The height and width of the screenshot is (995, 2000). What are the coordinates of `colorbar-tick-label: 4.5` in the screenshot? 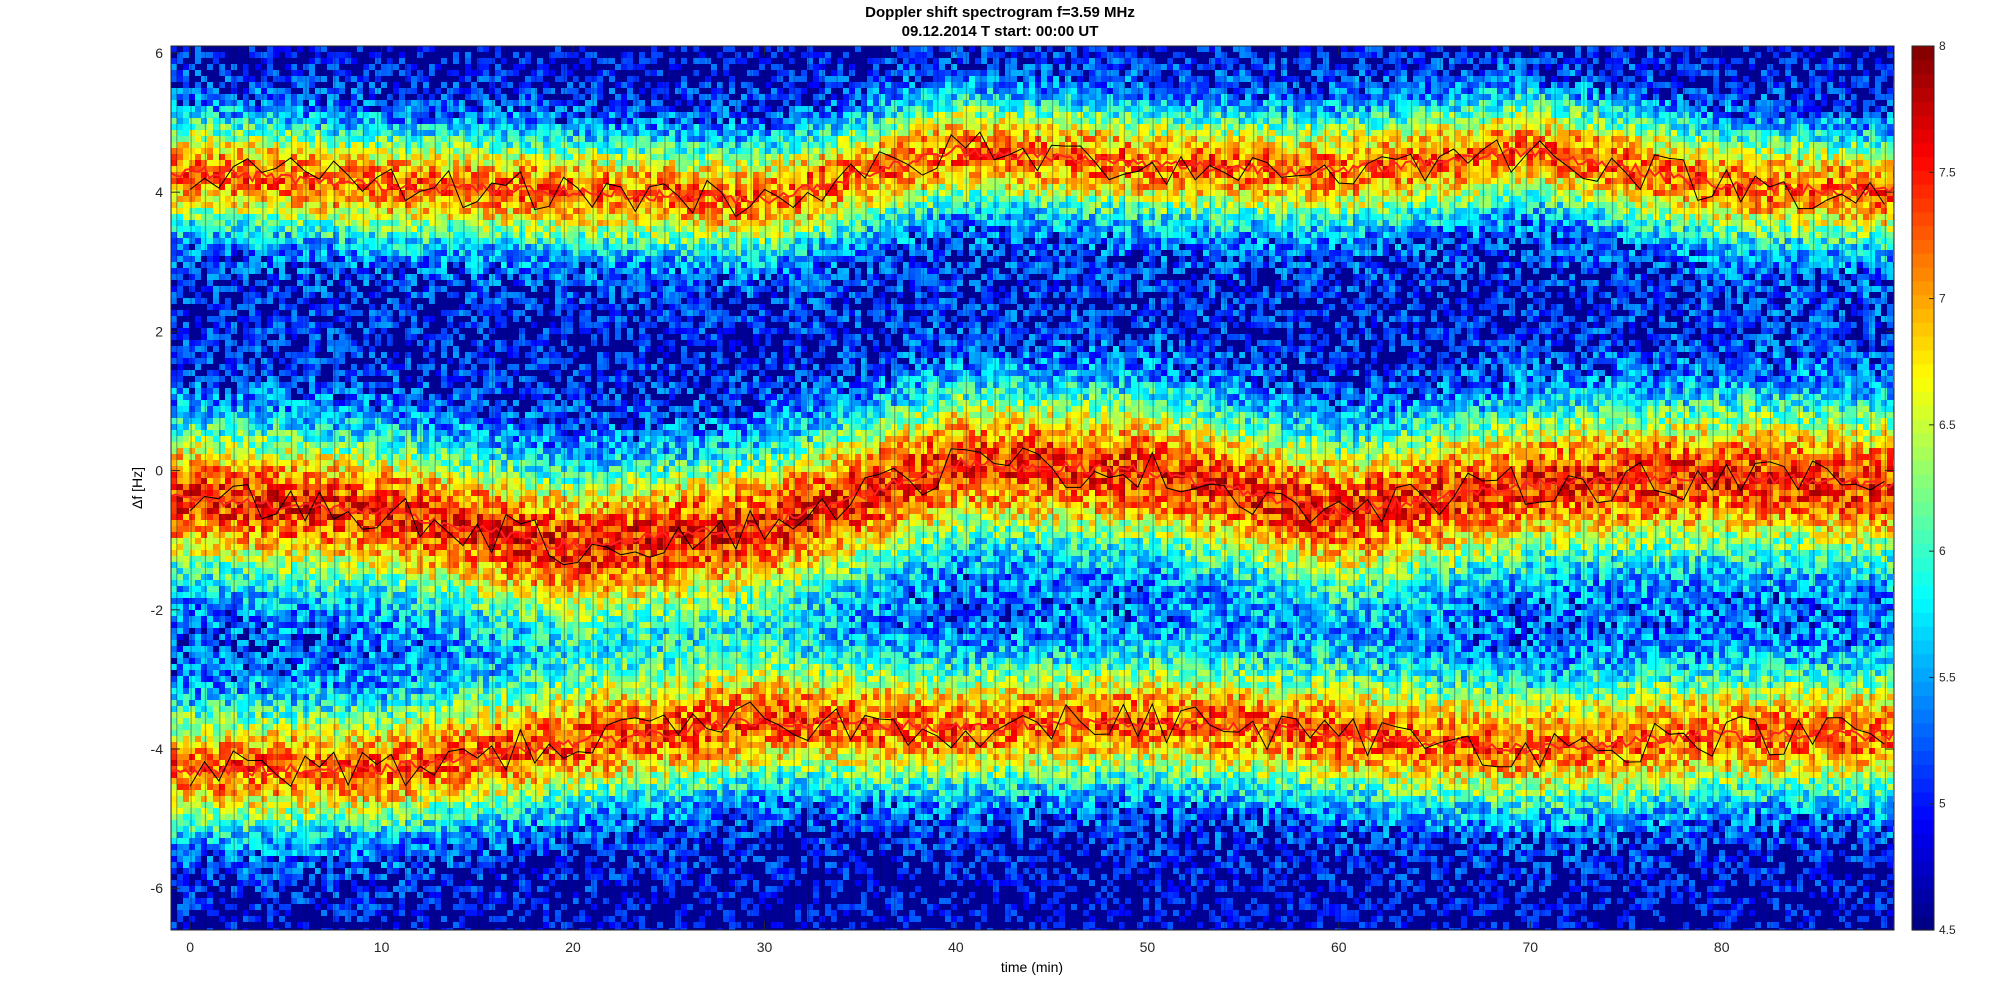 It's located at (1947, 930).